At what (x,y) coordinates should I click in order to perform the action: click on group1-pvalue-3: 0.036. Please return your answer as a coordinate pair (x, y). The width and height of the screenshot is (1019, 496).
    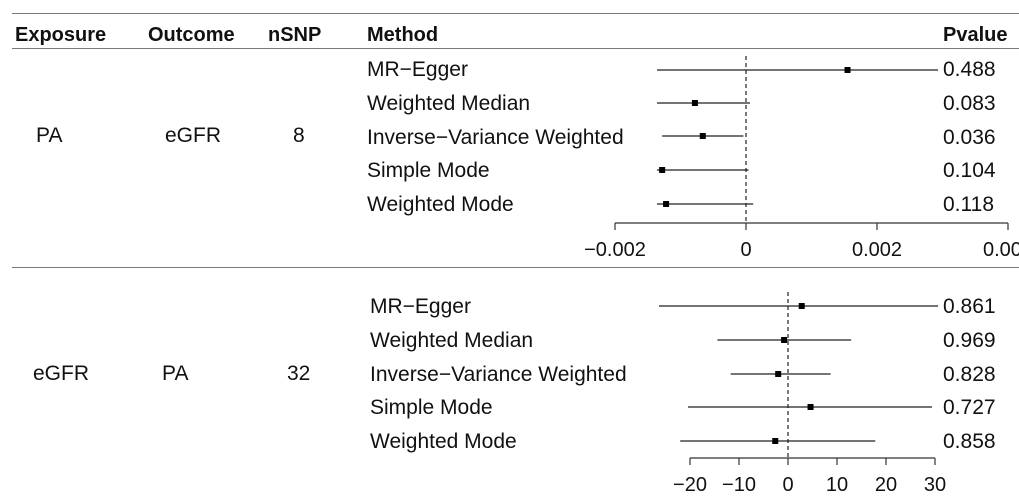
    Looking at the image, I should click on (969, 137).